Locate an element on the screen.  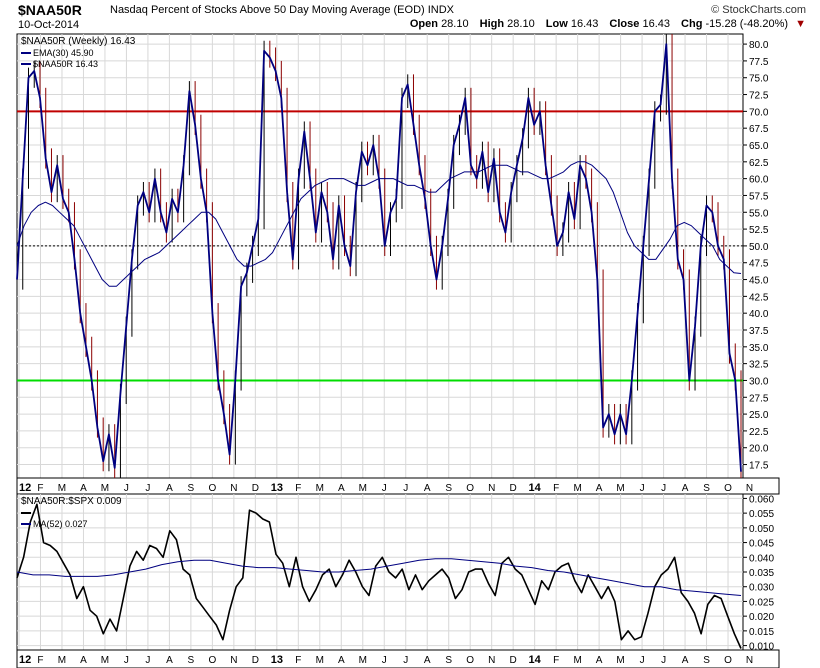
ratio-x-tick-label: D is located at coordinates (255, 660).